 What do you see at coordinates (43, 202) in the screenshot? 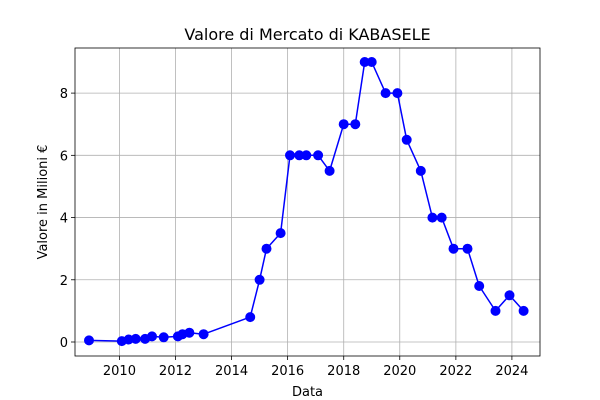
I see `y-axis-label: Valore in Milioni €` at bounding box center [43, 202].